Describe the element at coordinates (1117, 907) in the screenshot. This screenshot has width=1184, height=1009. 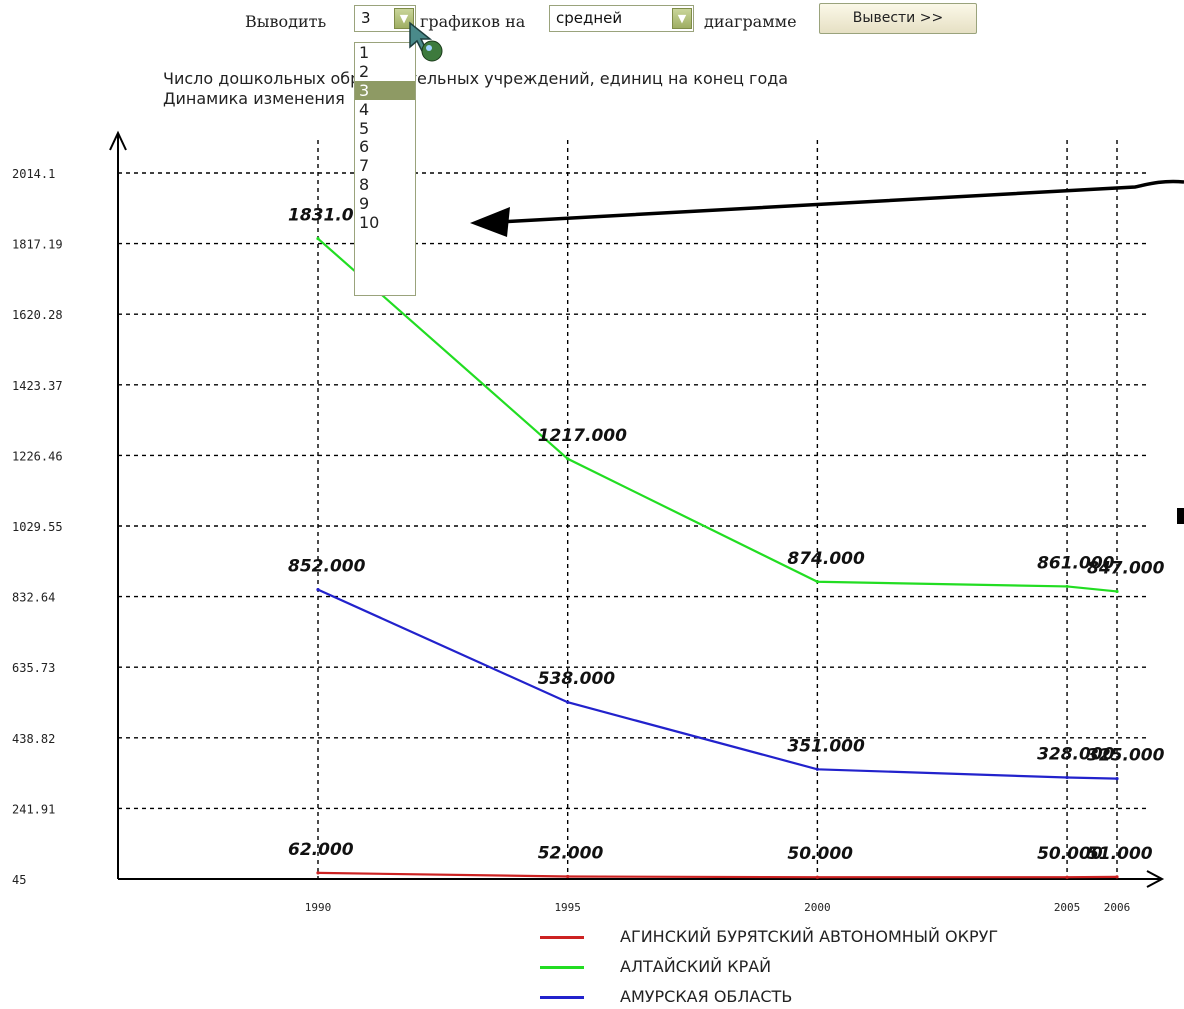
I see `x-tick-label: 2006` at that location.